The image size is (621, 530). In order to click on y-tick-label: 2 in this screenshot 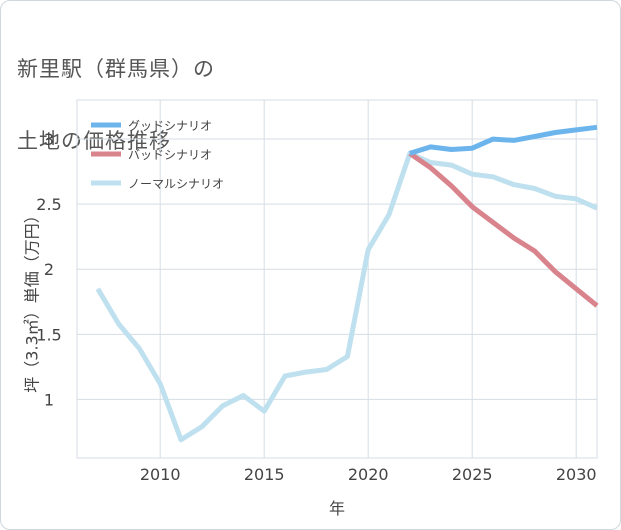, I will do `click(49, 269)`.